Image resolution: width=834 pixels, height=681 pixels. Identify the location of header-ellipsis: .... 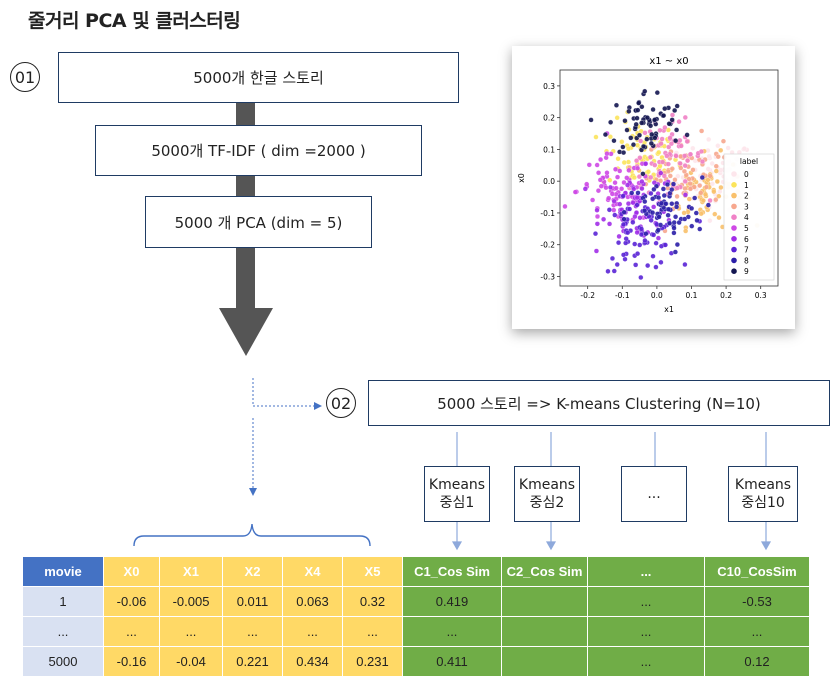
(646, 571).